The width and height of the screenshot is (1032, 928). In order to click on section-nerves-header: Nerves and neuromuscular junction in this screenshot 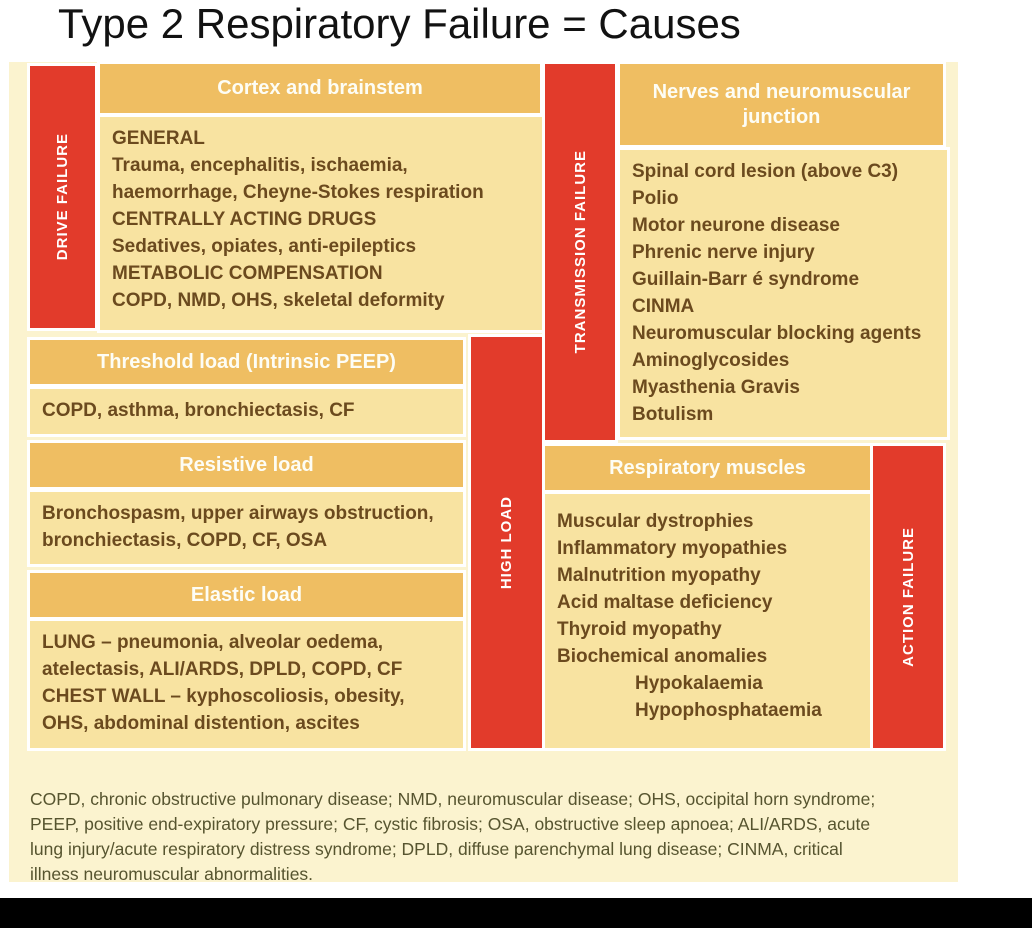, I will do `click(781, 104)`.